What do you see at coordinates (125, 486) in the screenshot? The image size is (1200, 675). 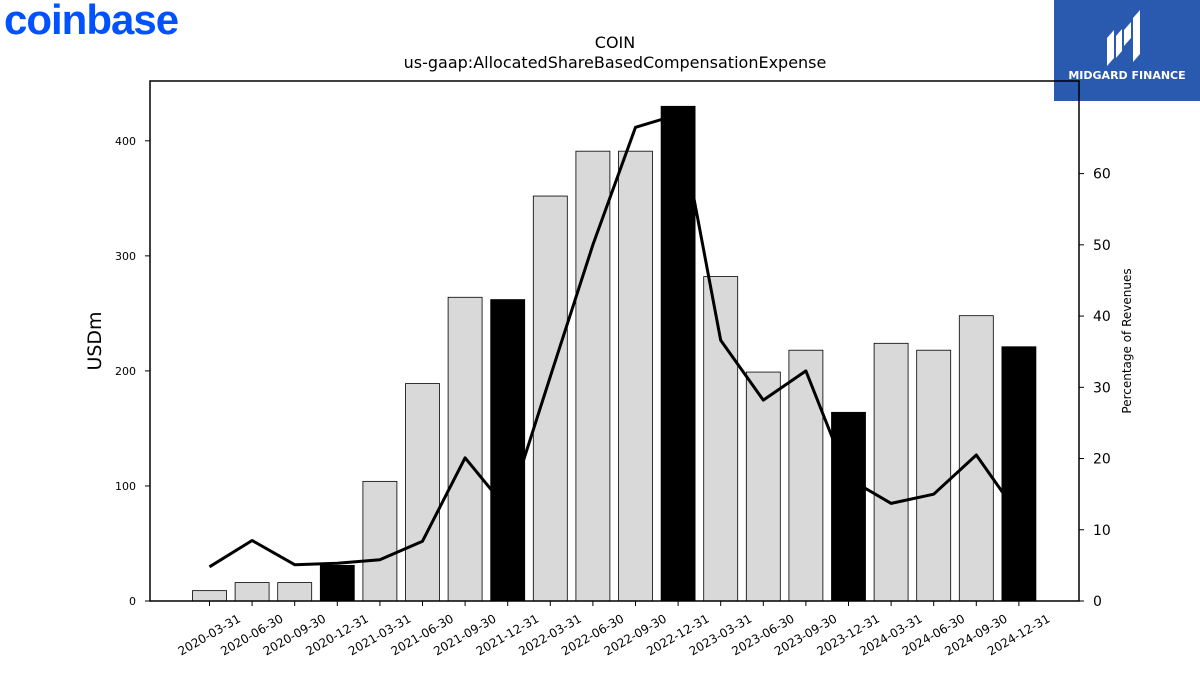 I see `y-tick-label: 100` at bounding box center [125, 486].